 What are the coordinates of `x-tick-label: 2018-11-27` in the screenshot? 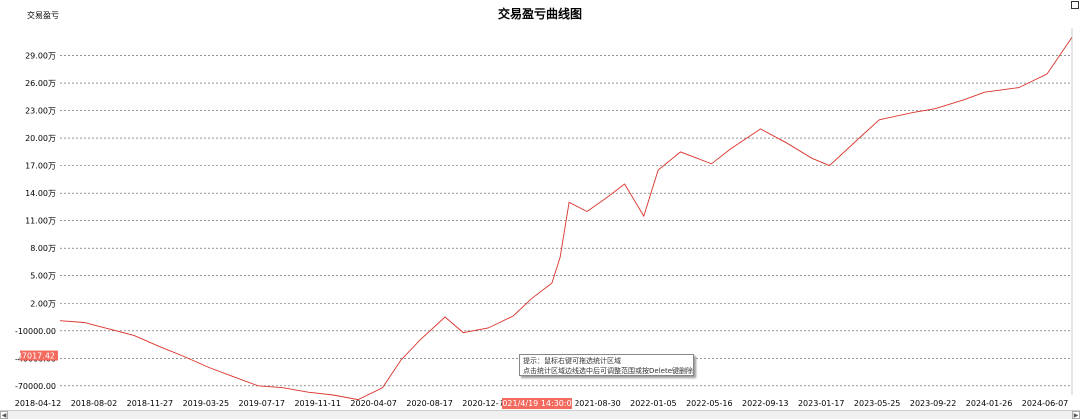 It's located at (150, 403).